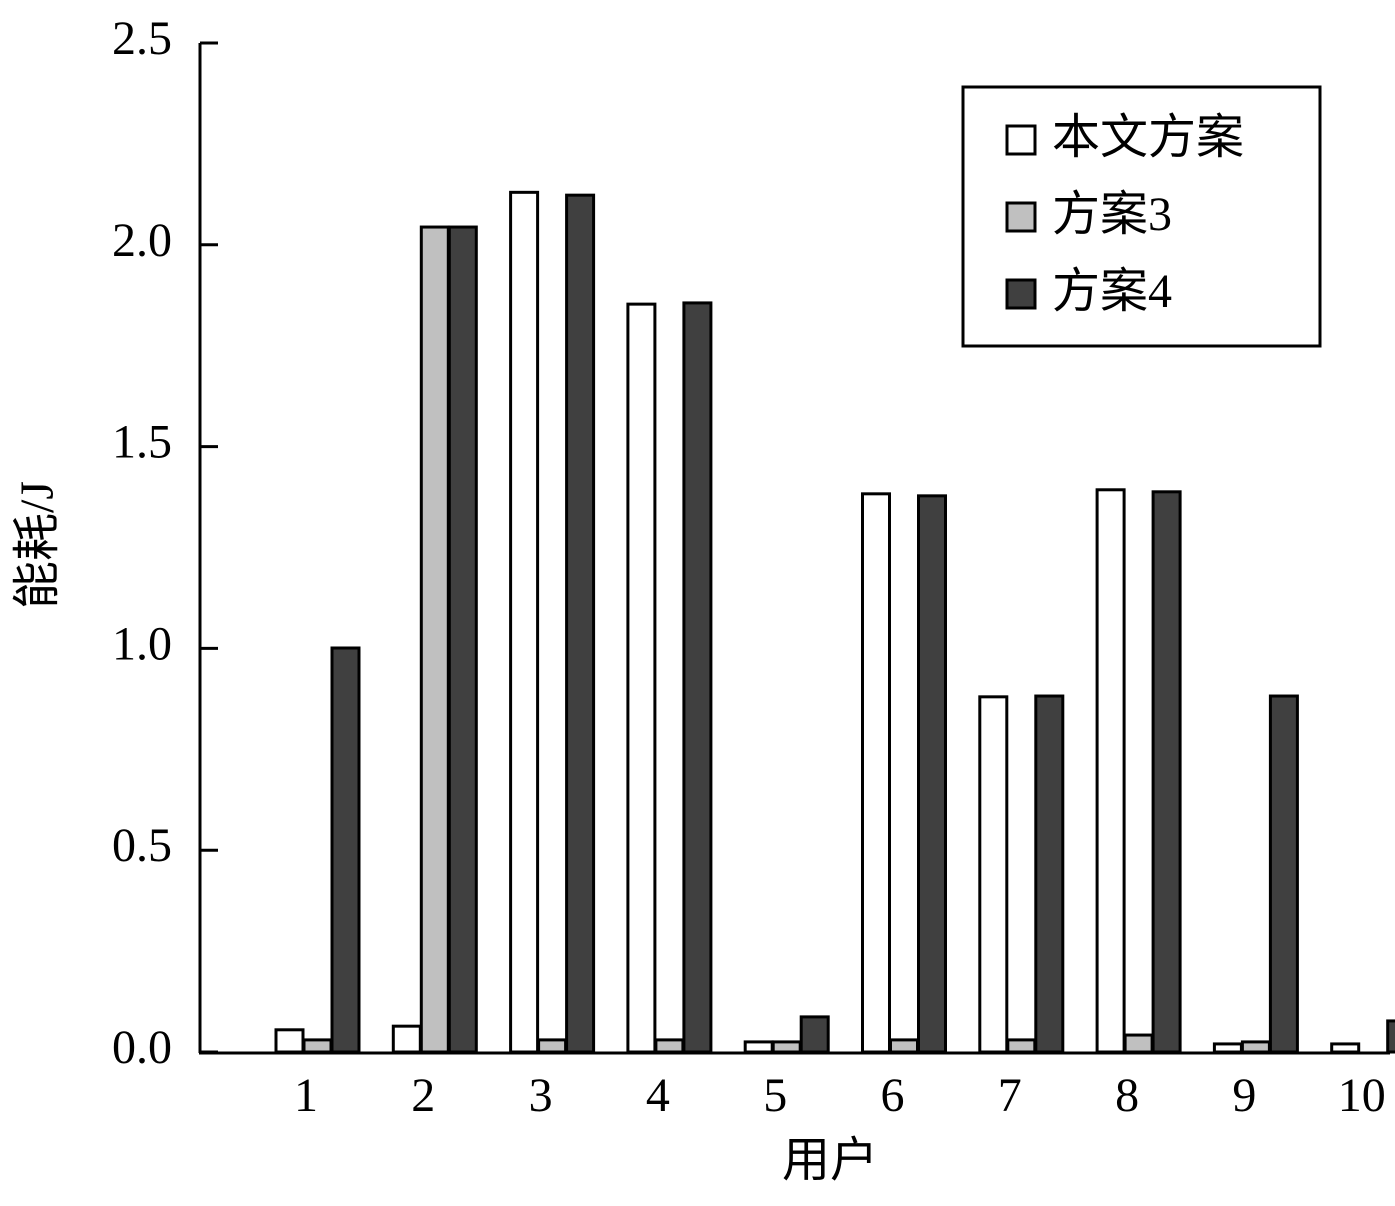 Image resolution: width=1395 pixels, height=1206 pixels. I want to click on y-tick-label: 2.5, so click(142, 38).